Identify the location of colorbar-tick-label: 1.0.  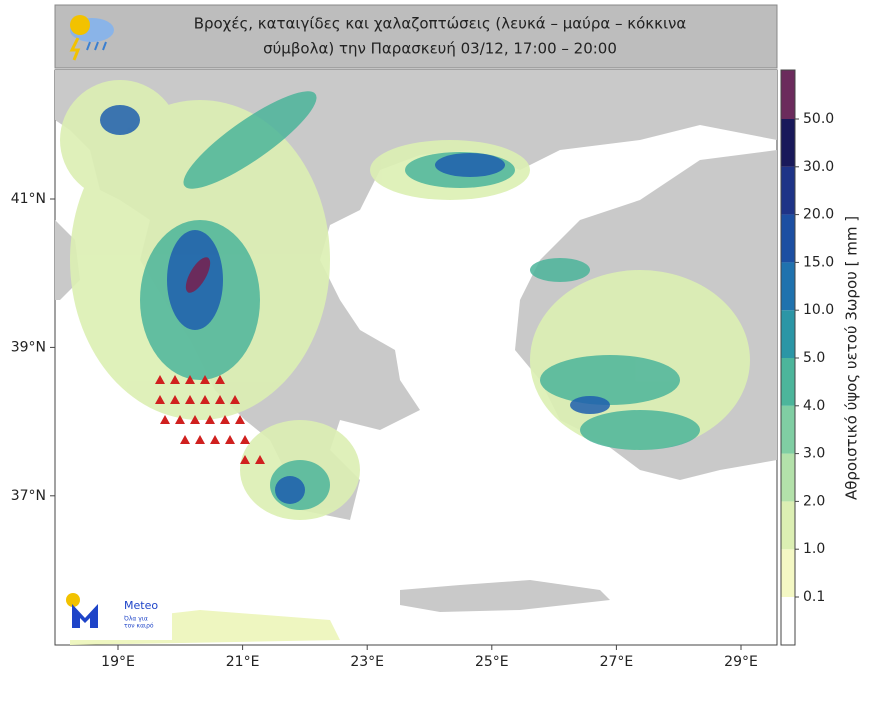
(814, 549).